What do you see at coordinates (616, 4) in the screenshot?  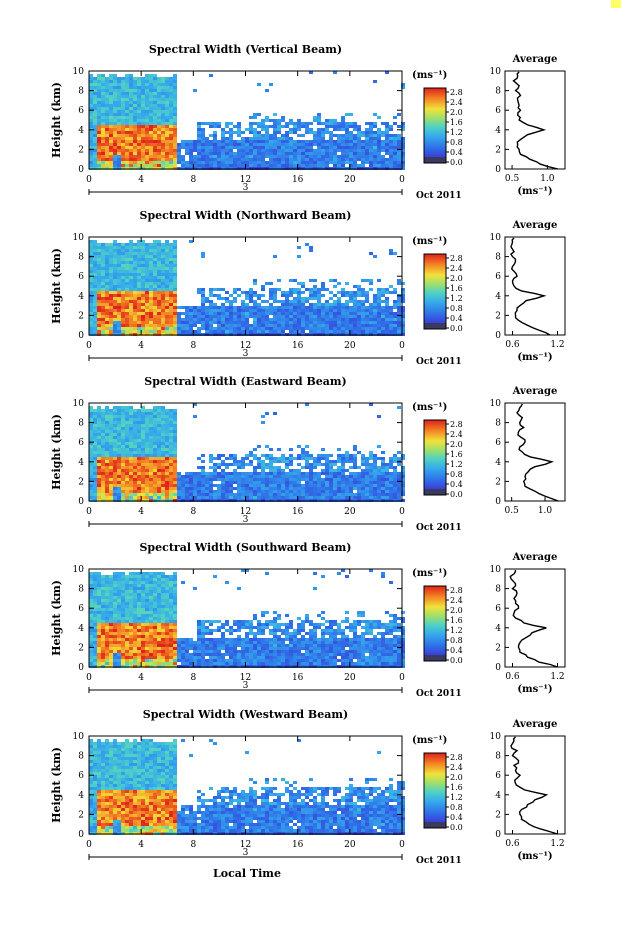 I see `corner-mark` at bounding box center [616, 4].